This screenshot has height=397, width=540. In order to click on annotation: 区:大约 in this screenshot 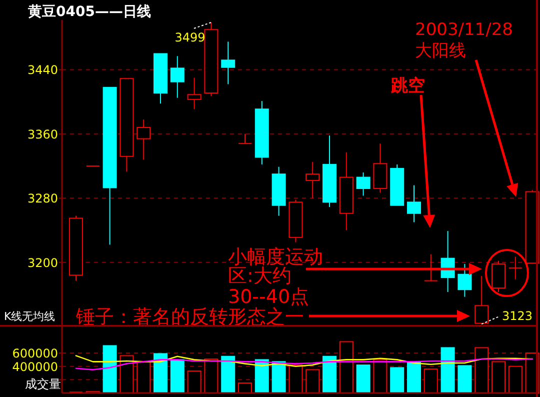, I will do `click(260, 276)`.